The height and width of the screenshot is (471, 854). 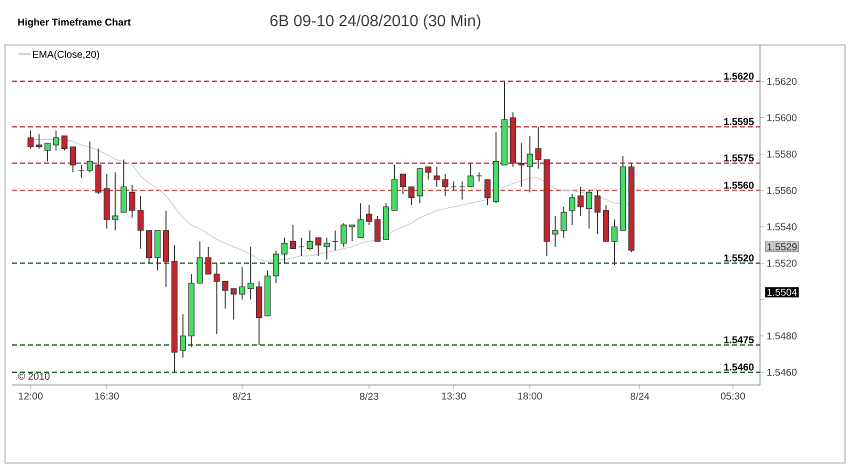 I want to click on x-tick-label: 05:30, so click(x=733, y=396).